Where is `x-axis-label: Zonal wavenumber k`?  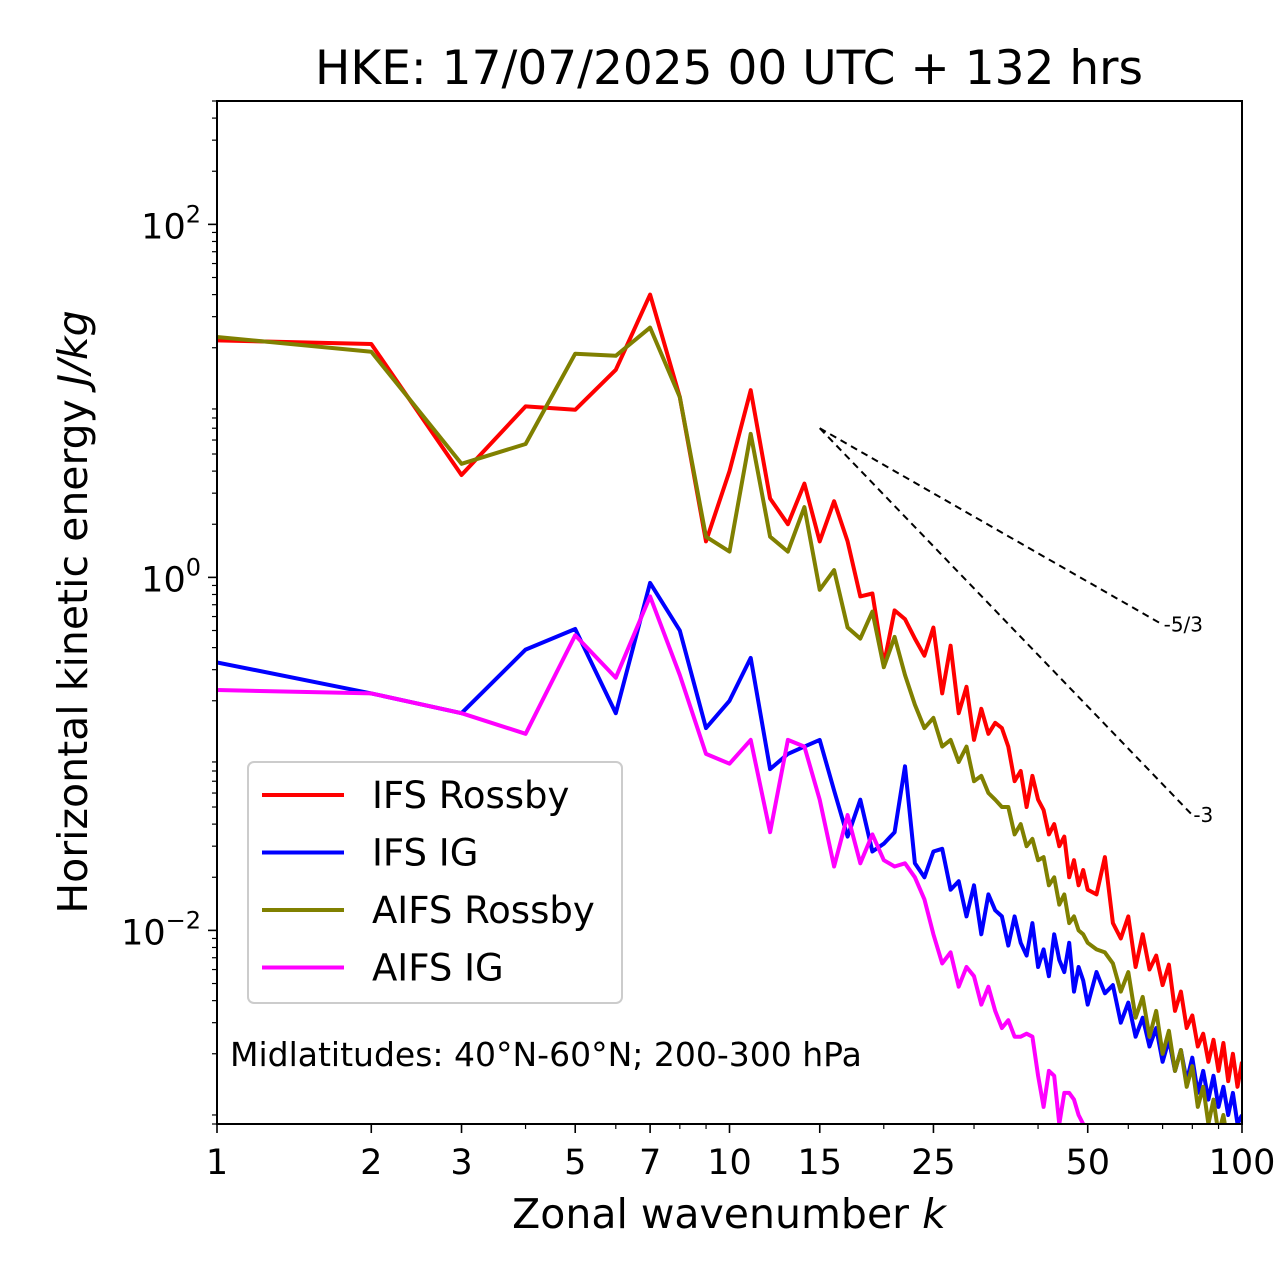 x-axis-label: Zonal wavenumber k is located at coordinates (730, 1214).